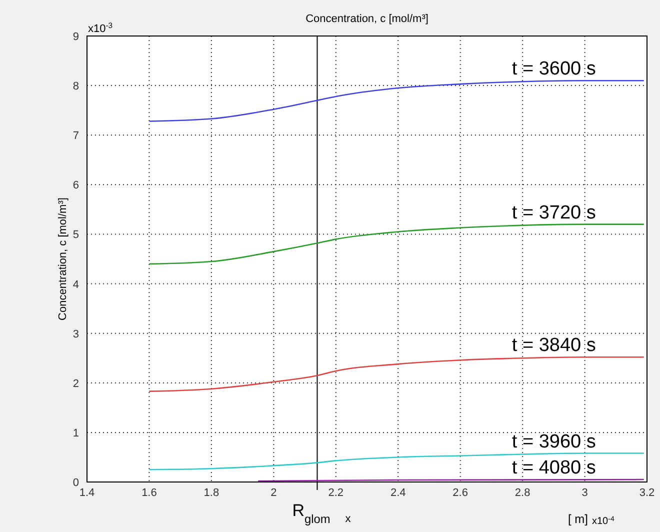 This screenshot has width=660, height=532. What do you see at coordinates (311, 513) in the screenshot?
I see `ref-line-label: R$_{glom}$` at bounding box center [311, 513].